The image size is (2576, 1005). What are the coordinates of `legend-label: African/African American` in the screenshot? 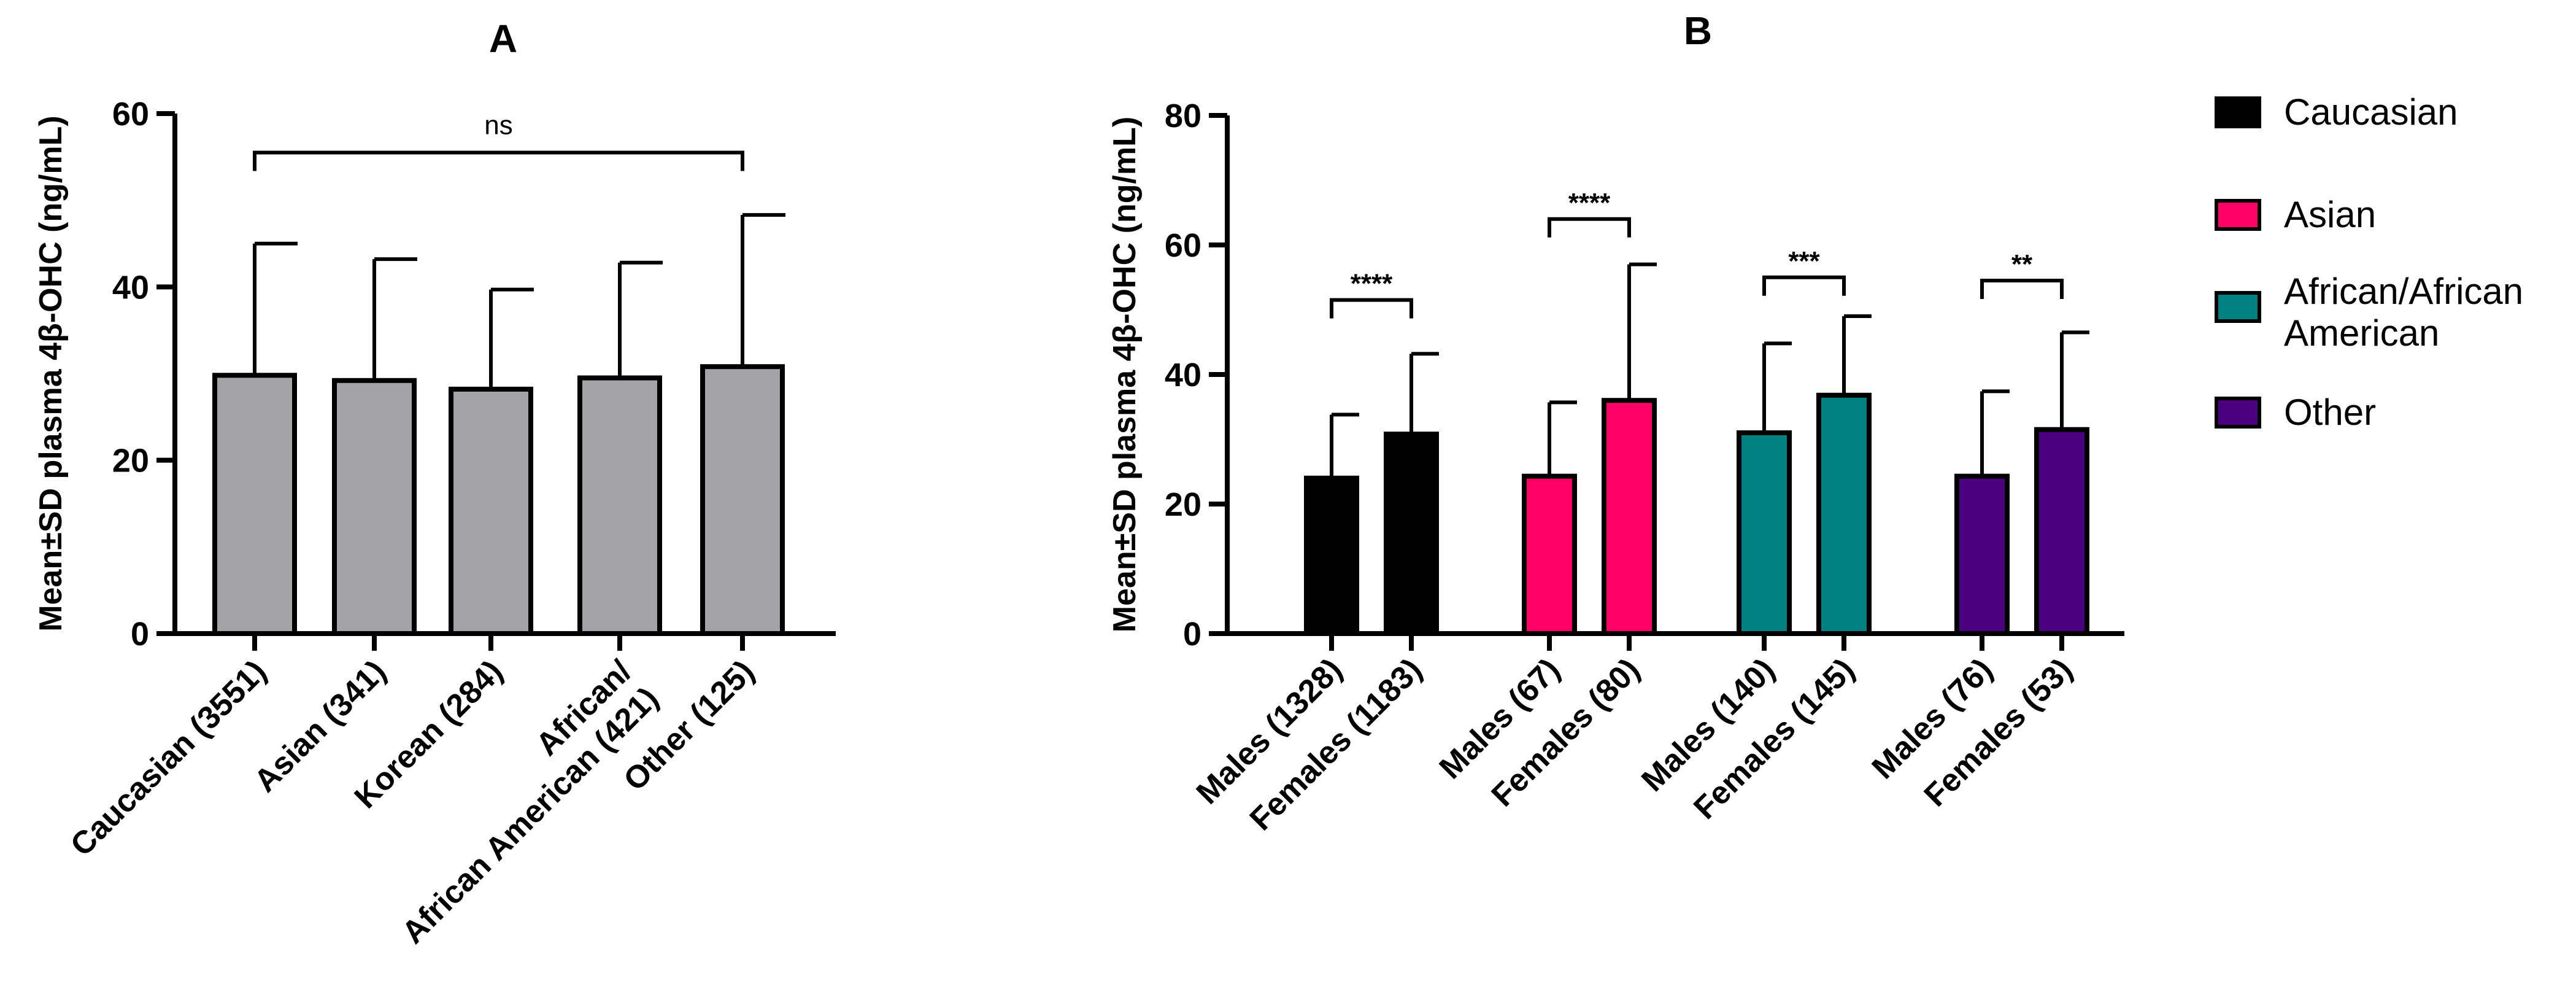 It's located at (2403, 312).